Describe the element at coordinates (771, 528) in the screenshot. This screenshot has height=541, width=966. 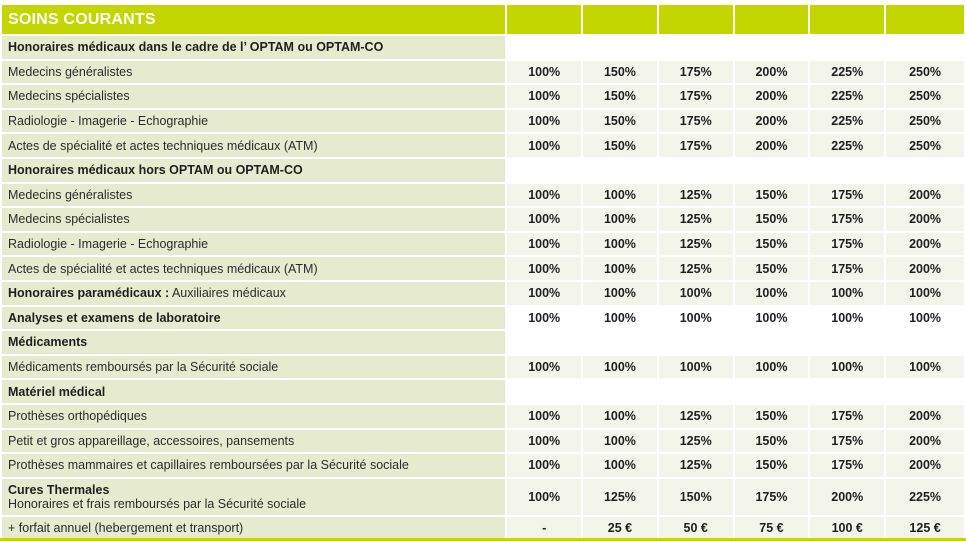
I see `cell-value: 75 €` at that location.